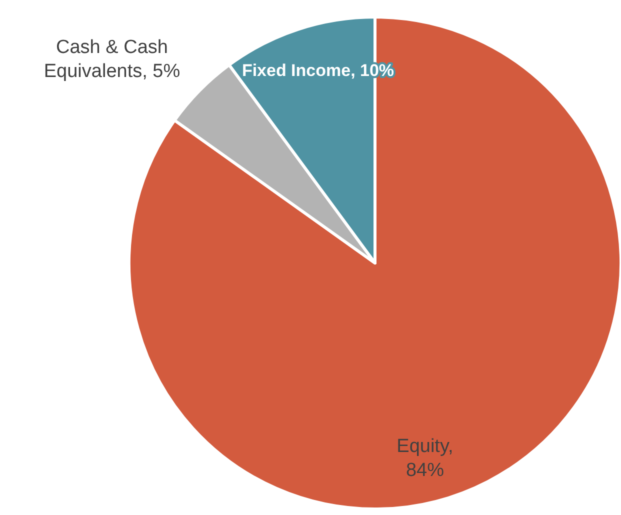 The width and height of the screenshot is (621, 515). Describe the element at coordinates (112, 59) in the screenshot. I see `slice-label: Cash & Cash Equivalents, 5%` at that location.